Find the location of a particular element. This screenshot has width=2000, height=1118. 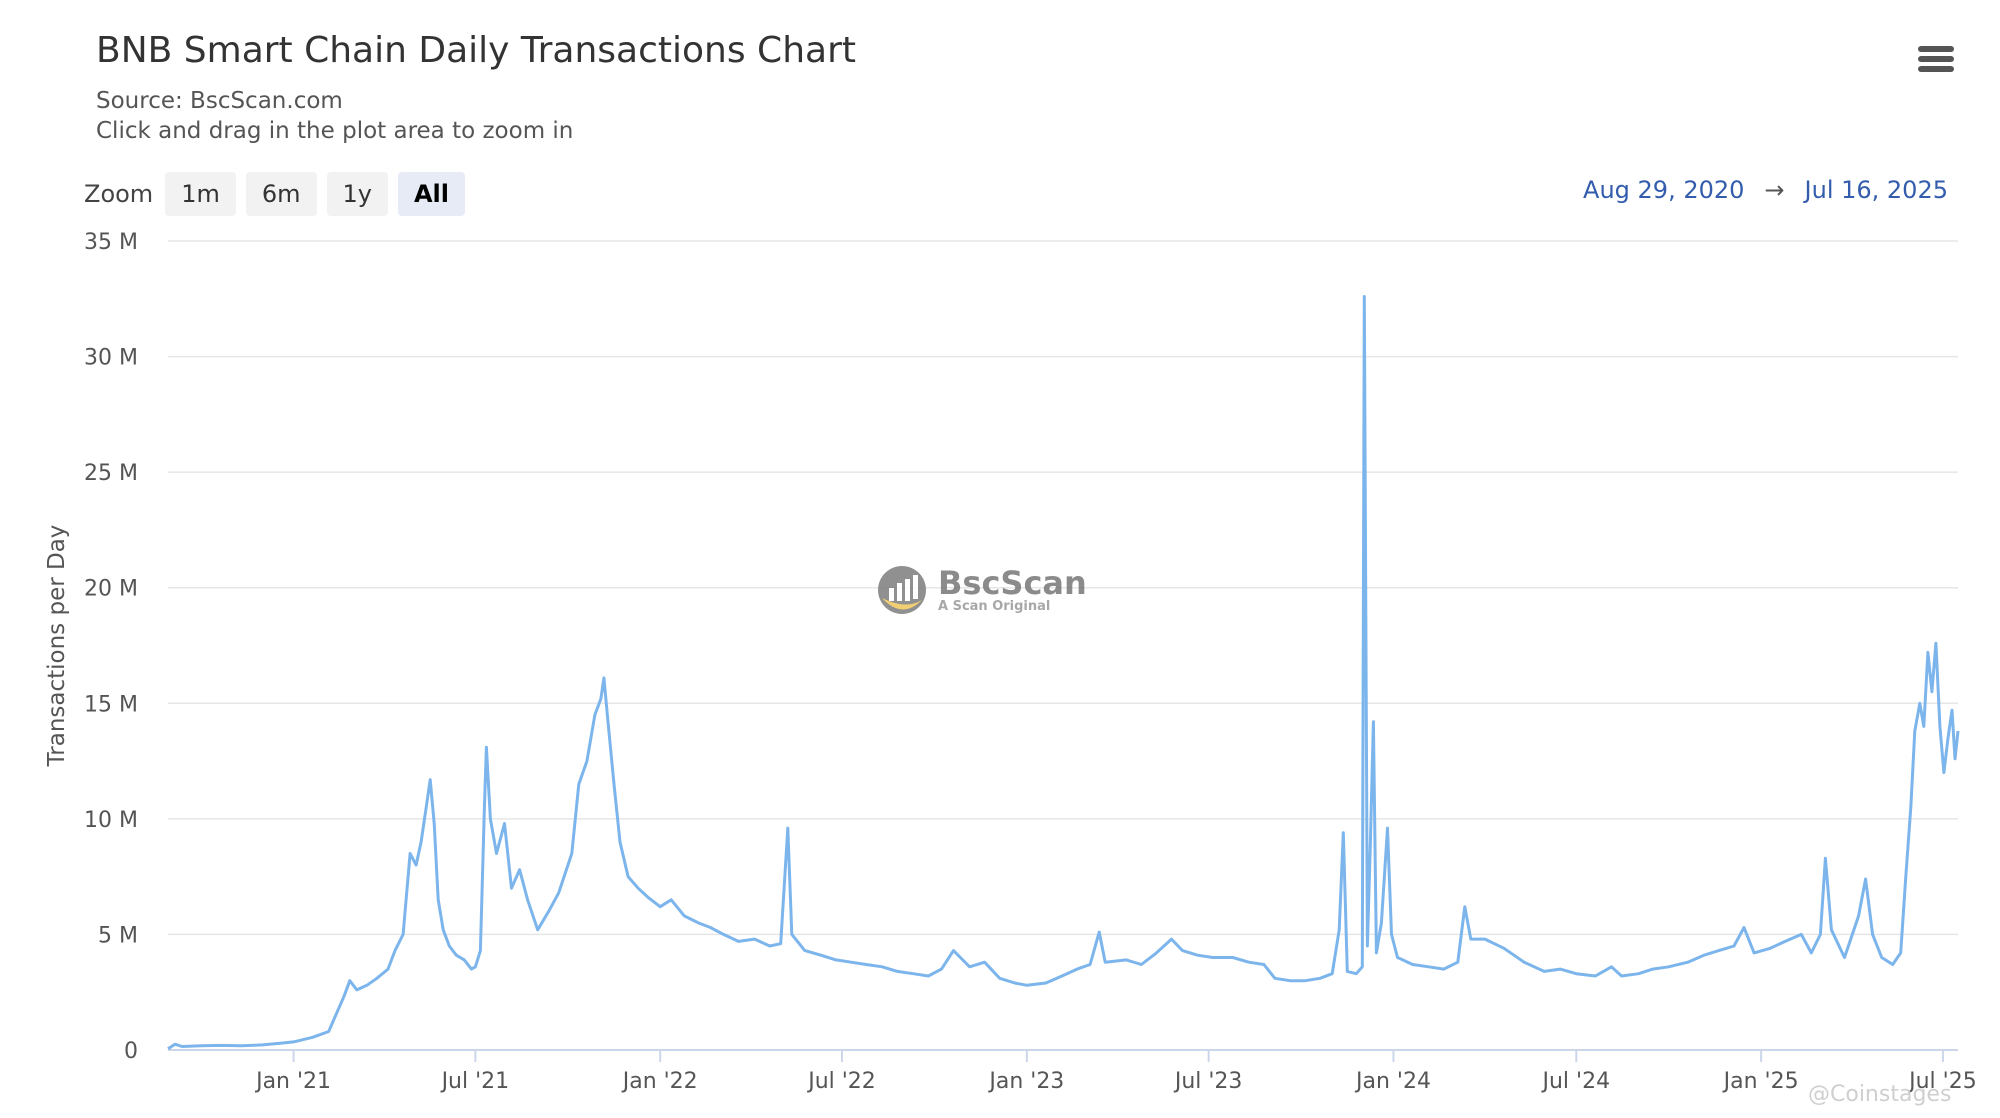

y-tick-label: 15 M is located at coordinates (111, 704).